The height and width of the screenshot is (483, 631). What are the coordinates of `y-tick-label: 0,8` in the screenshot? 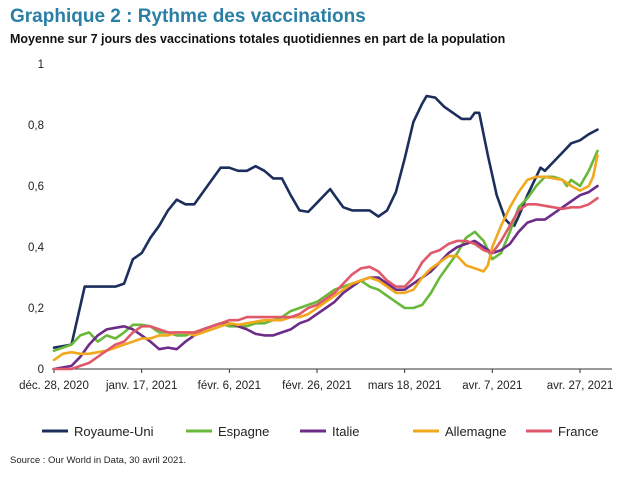 It's located at (36, 126).